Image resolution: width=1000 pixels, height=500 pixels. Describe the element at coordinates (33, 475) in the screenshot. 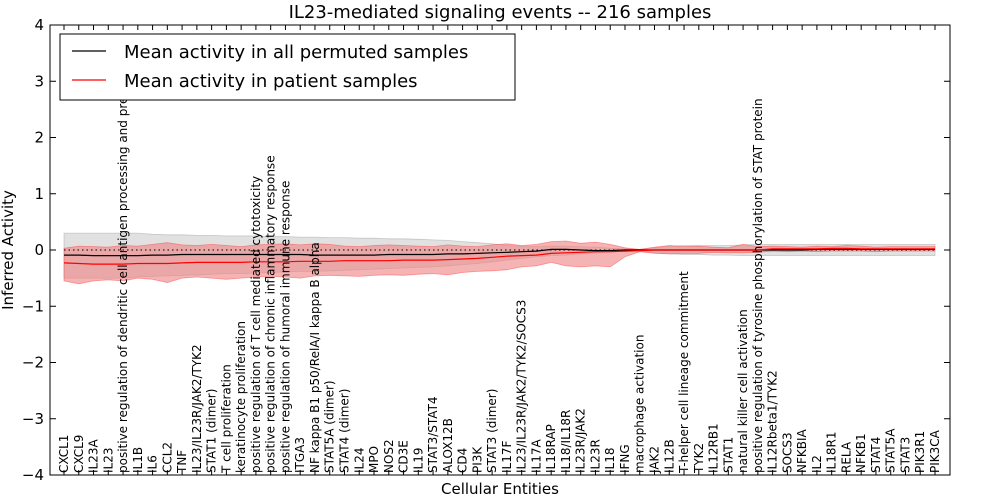

I see `y-tick-label: −4` at that location.